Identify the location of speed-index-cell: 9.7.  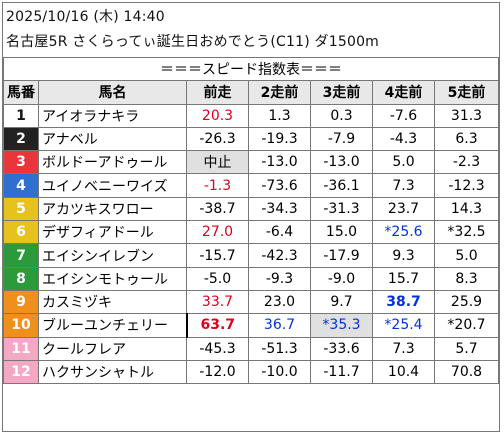
(341, 302).